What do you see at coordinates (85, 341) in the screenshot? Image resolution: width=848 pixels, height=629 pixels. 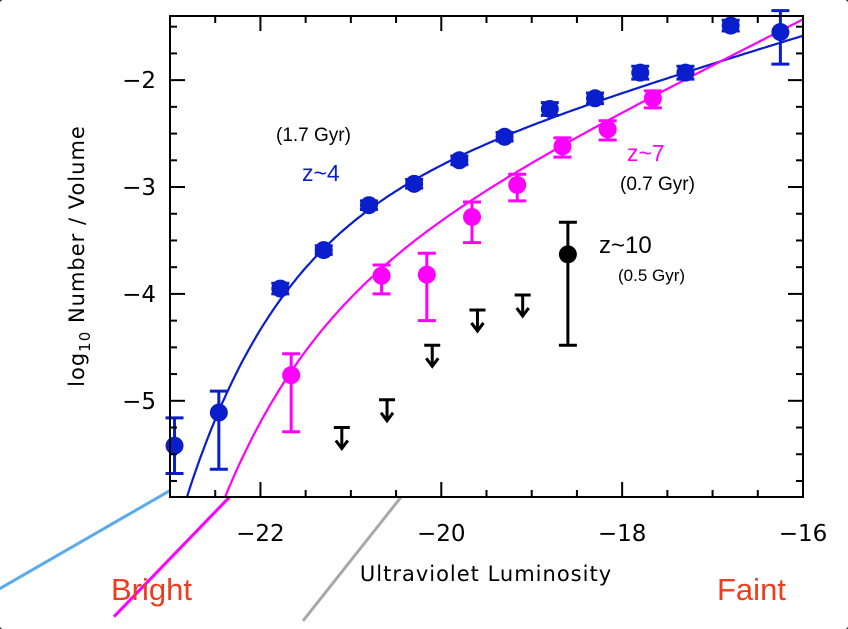 I see `y-axis-title-sub: 10` at bounding box center [85, 341].